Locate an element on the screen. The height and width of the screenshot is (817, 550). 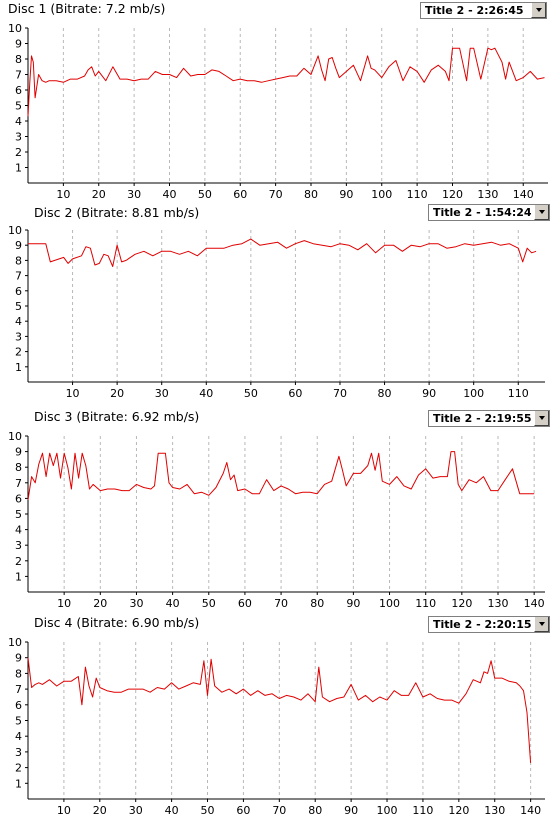
disc-3-title: Disc 3 (Bitrate: 6.92 mb/s) is located at coordinates (117, 416).